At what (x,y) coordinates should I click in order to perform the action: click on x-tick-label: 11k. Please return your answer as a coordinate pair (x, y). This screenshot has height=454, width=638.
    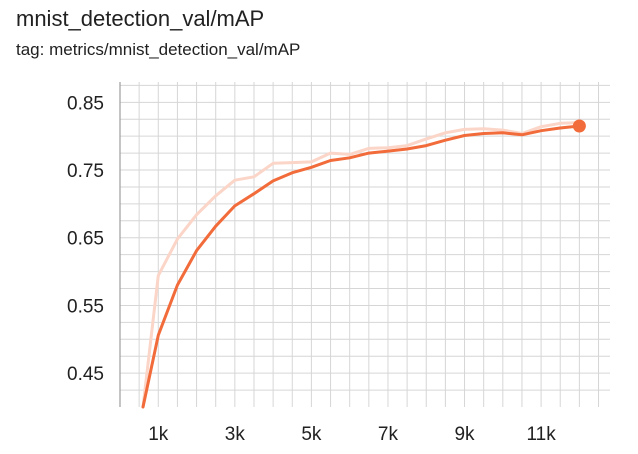
    Looking at the image, I should click on (541, 434).